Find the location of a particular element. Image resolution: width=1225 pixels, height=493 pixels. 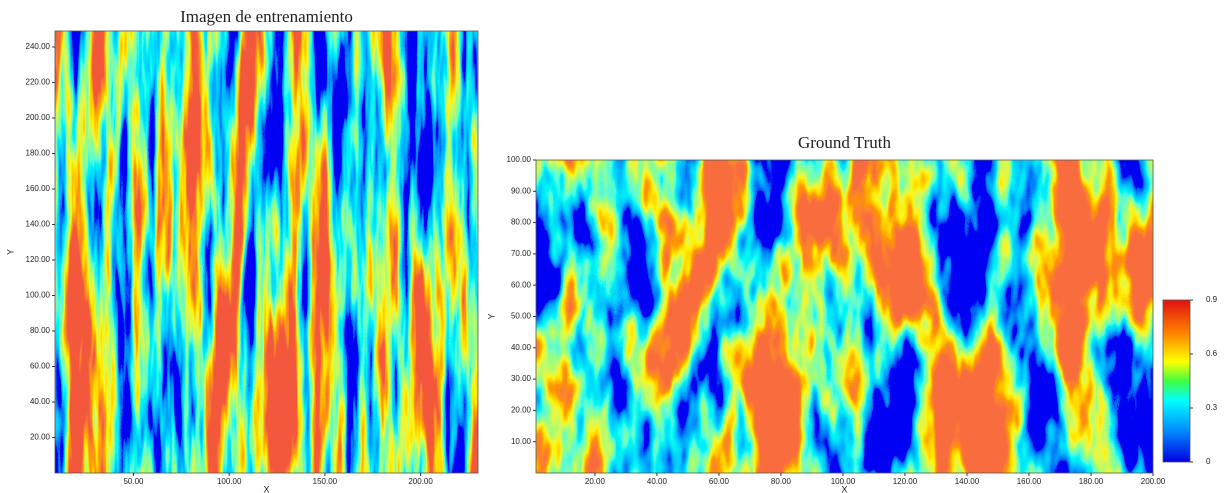

y-tick-label: 70.00 is located at coordinates (521, 253).